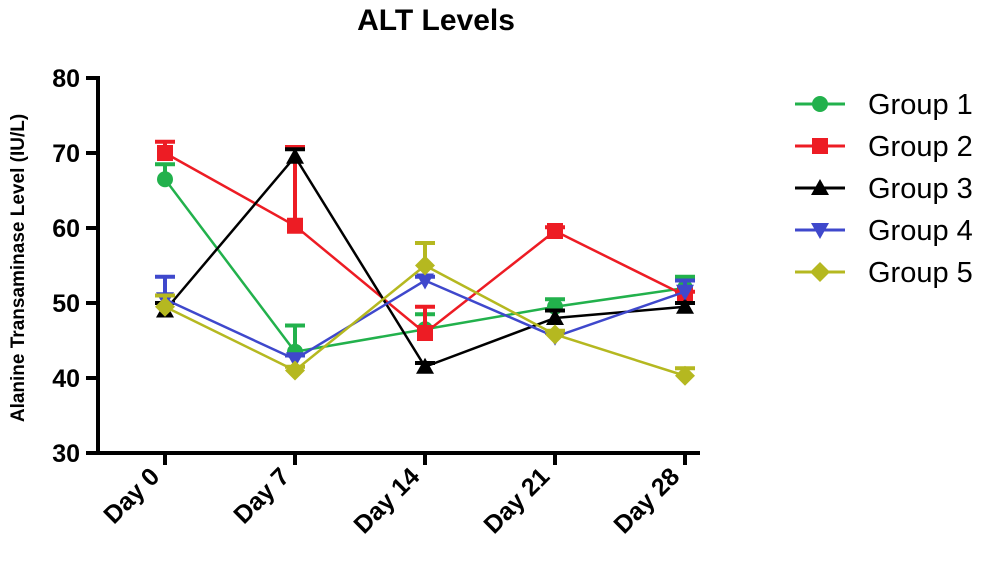 Image resolution: width=1000 pixels, height=570 pixels. Describe the element at coordinates (516, 500) in the screenshot. I see `x-tick-label: Day 21` at that location.